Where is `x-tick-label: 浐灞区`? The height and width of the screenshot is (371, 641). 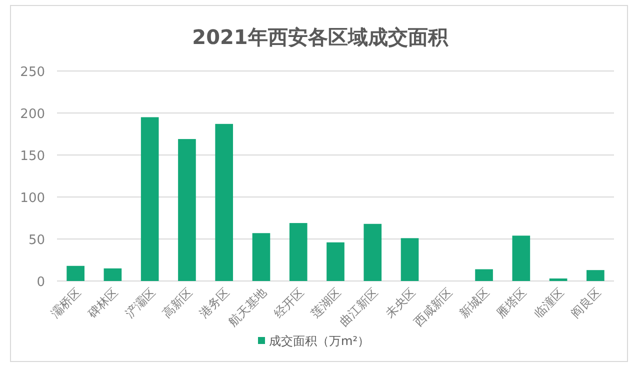 x-tick-label: 浐灞区 is located at coordinates (140, 303).